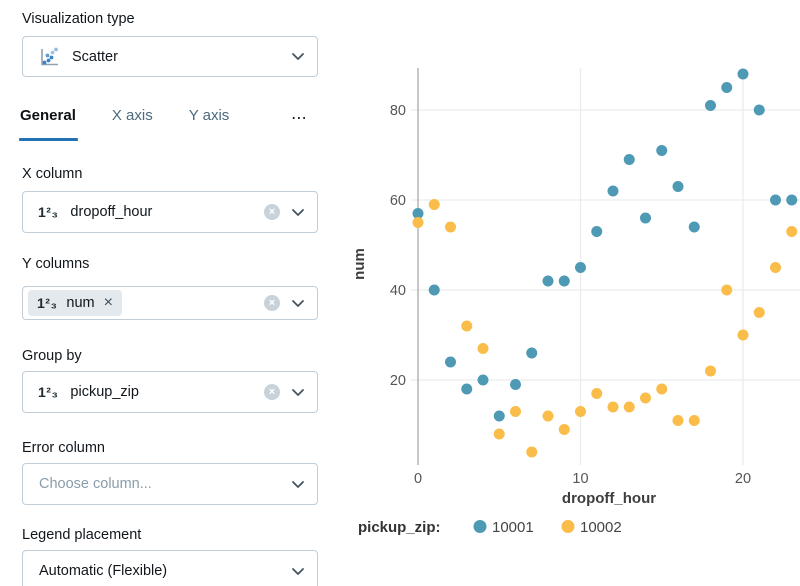  I want to click on y-columns-label: Y columns, so click(56, 264).